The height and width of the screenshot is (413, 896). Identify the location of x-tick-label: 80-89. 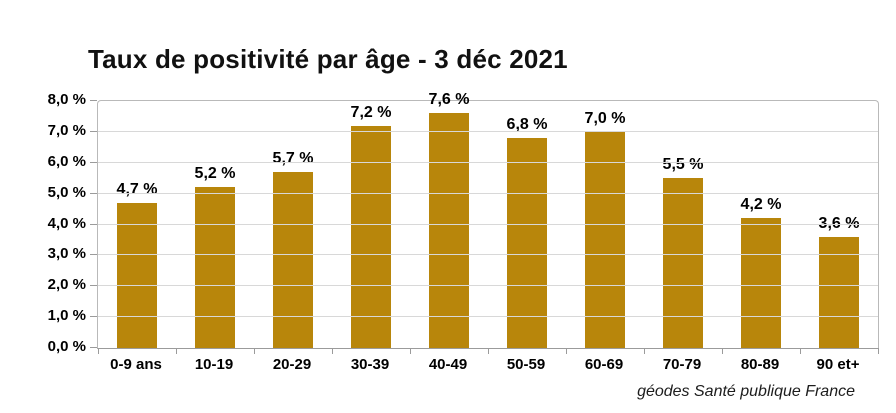
(760, 364).